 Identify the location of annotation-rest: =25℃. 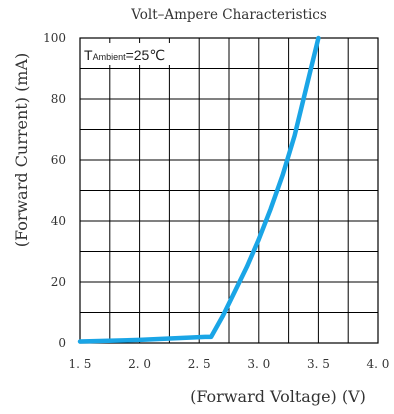
(145, 55).